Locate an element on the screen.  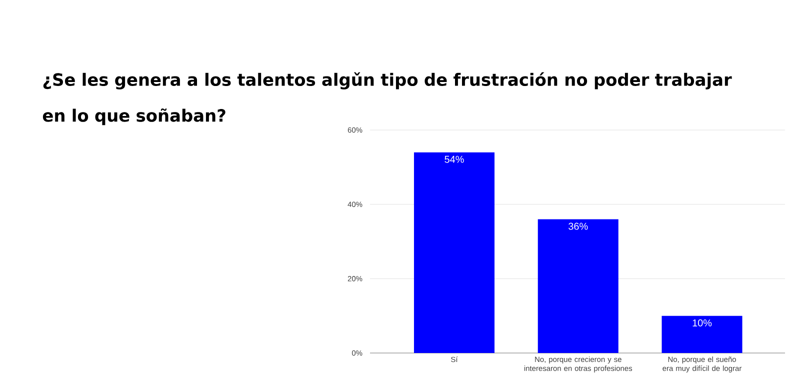
data-label: 54% is located at coordinates (454, 159).